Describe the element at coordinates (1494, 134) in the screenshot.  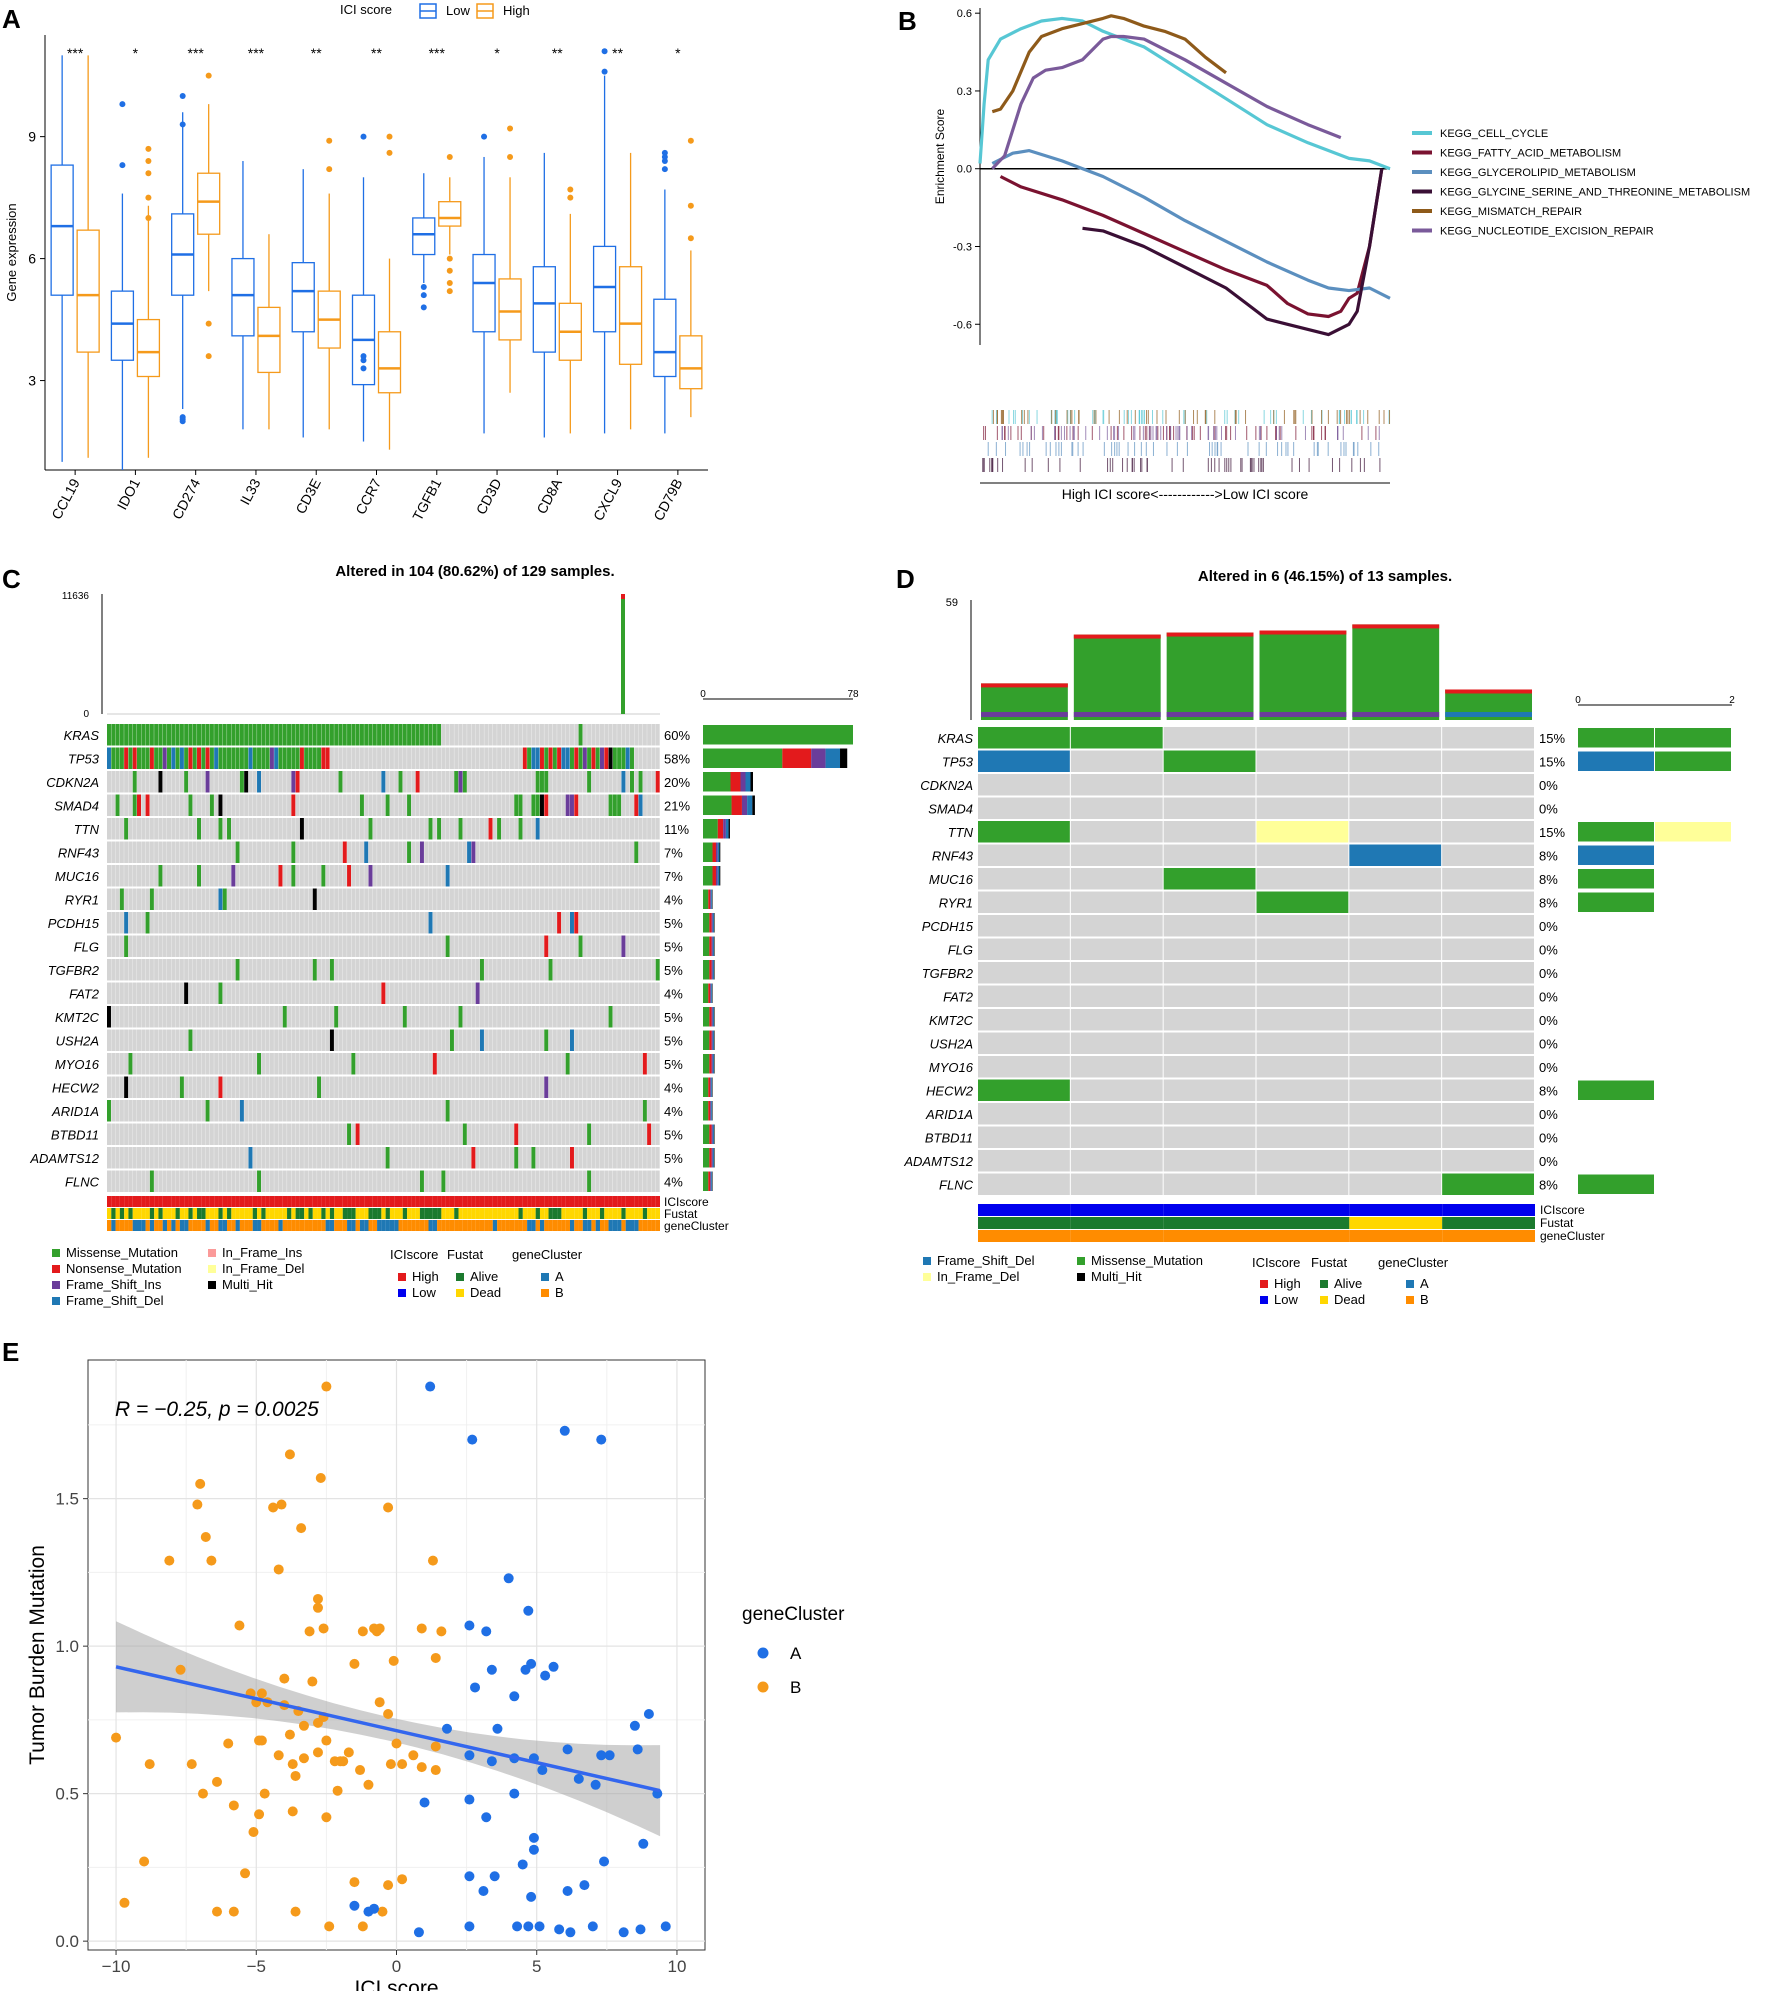
I see `legend-label: KEGG_CELL_CYCLE` at that location.